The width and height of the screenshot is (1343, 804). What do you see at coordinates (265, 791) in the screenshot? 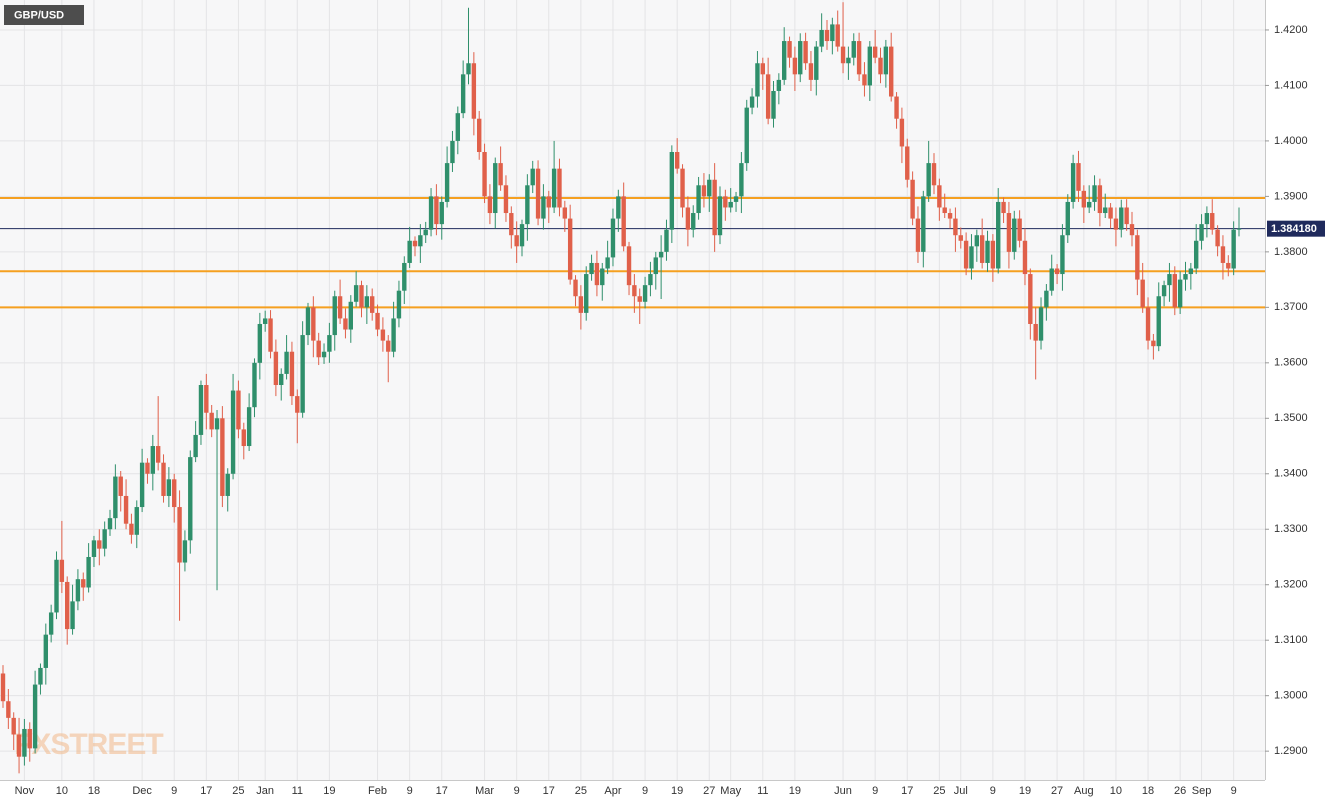
I see `x-tick-label: Jan` at bounding box center [265, 791].